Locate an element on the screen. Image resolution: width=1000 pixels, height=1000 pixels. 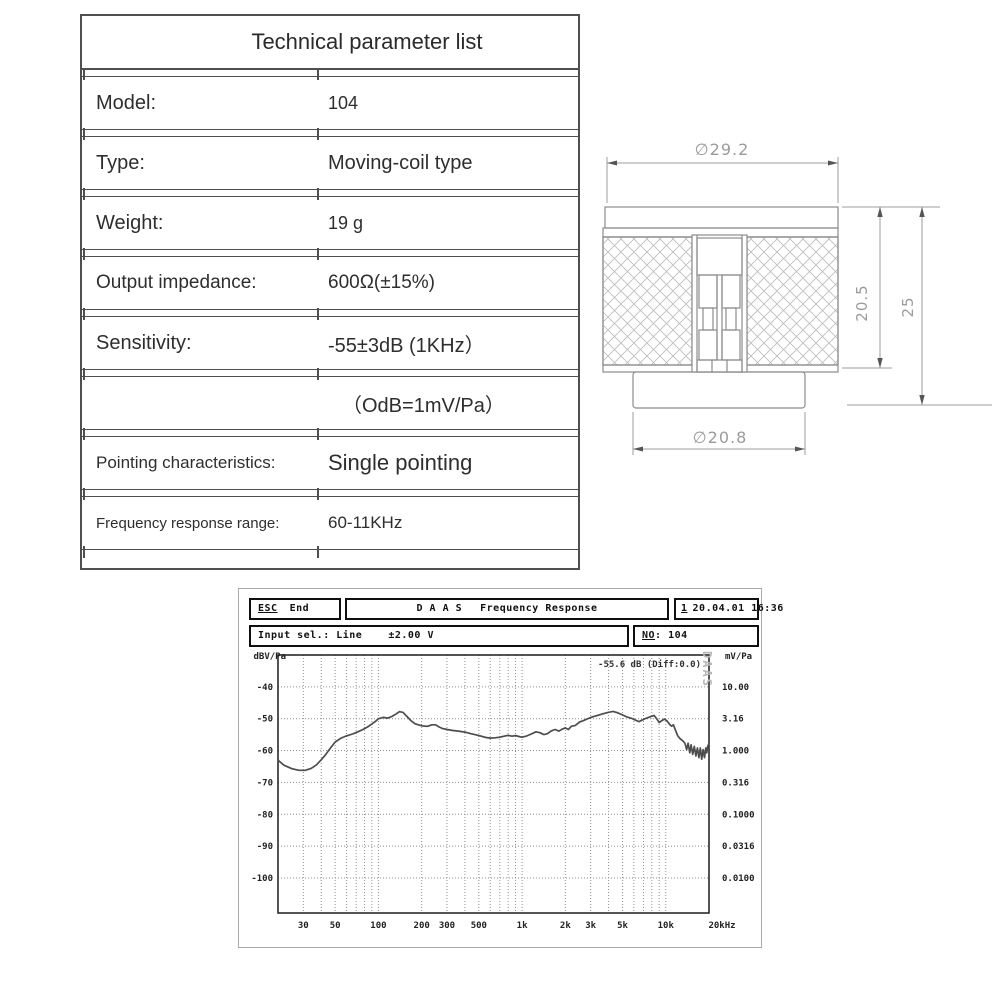
dim-bottom is located at coordinates (719, 433).